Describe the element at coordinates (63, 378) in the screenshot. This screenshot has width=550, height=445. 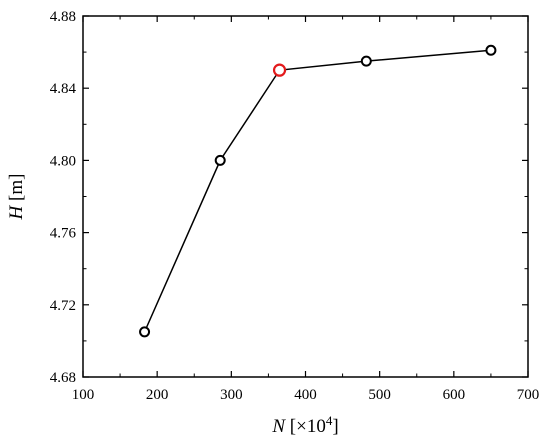
I see `y-tick-label: 4.68` at that location.